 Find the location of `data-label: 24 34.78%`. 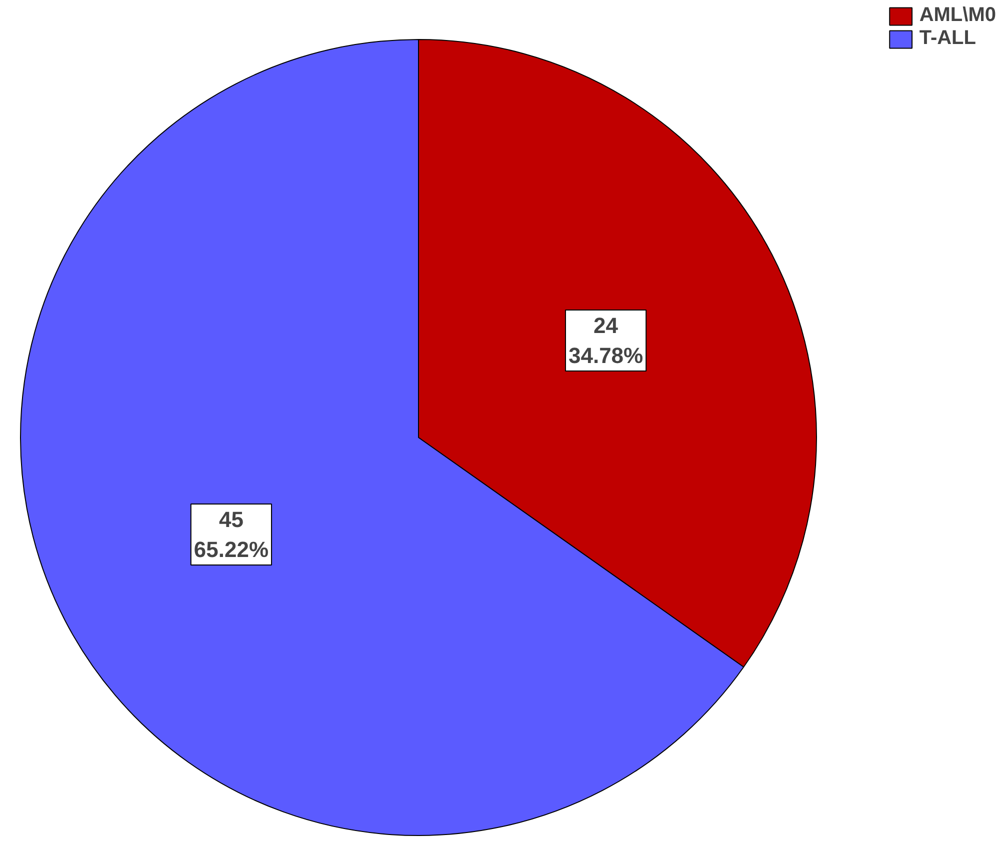

data-label: 24 34.78% is located at coordinates (606, 340).